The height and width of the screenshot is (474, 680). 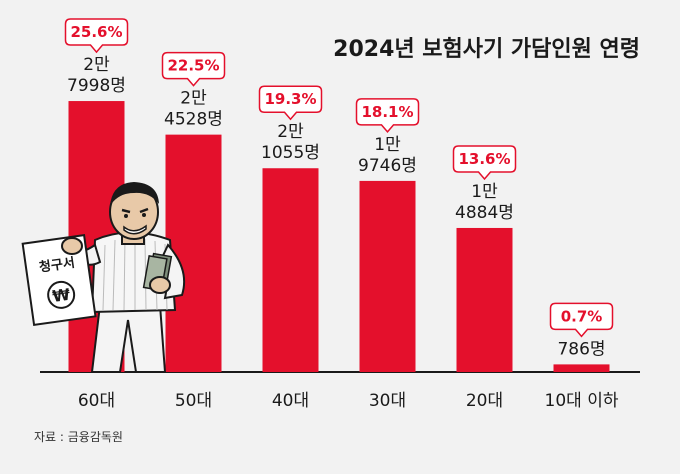 I want to click on value-label-2-1: 1055명, so click(x=290, y=153).